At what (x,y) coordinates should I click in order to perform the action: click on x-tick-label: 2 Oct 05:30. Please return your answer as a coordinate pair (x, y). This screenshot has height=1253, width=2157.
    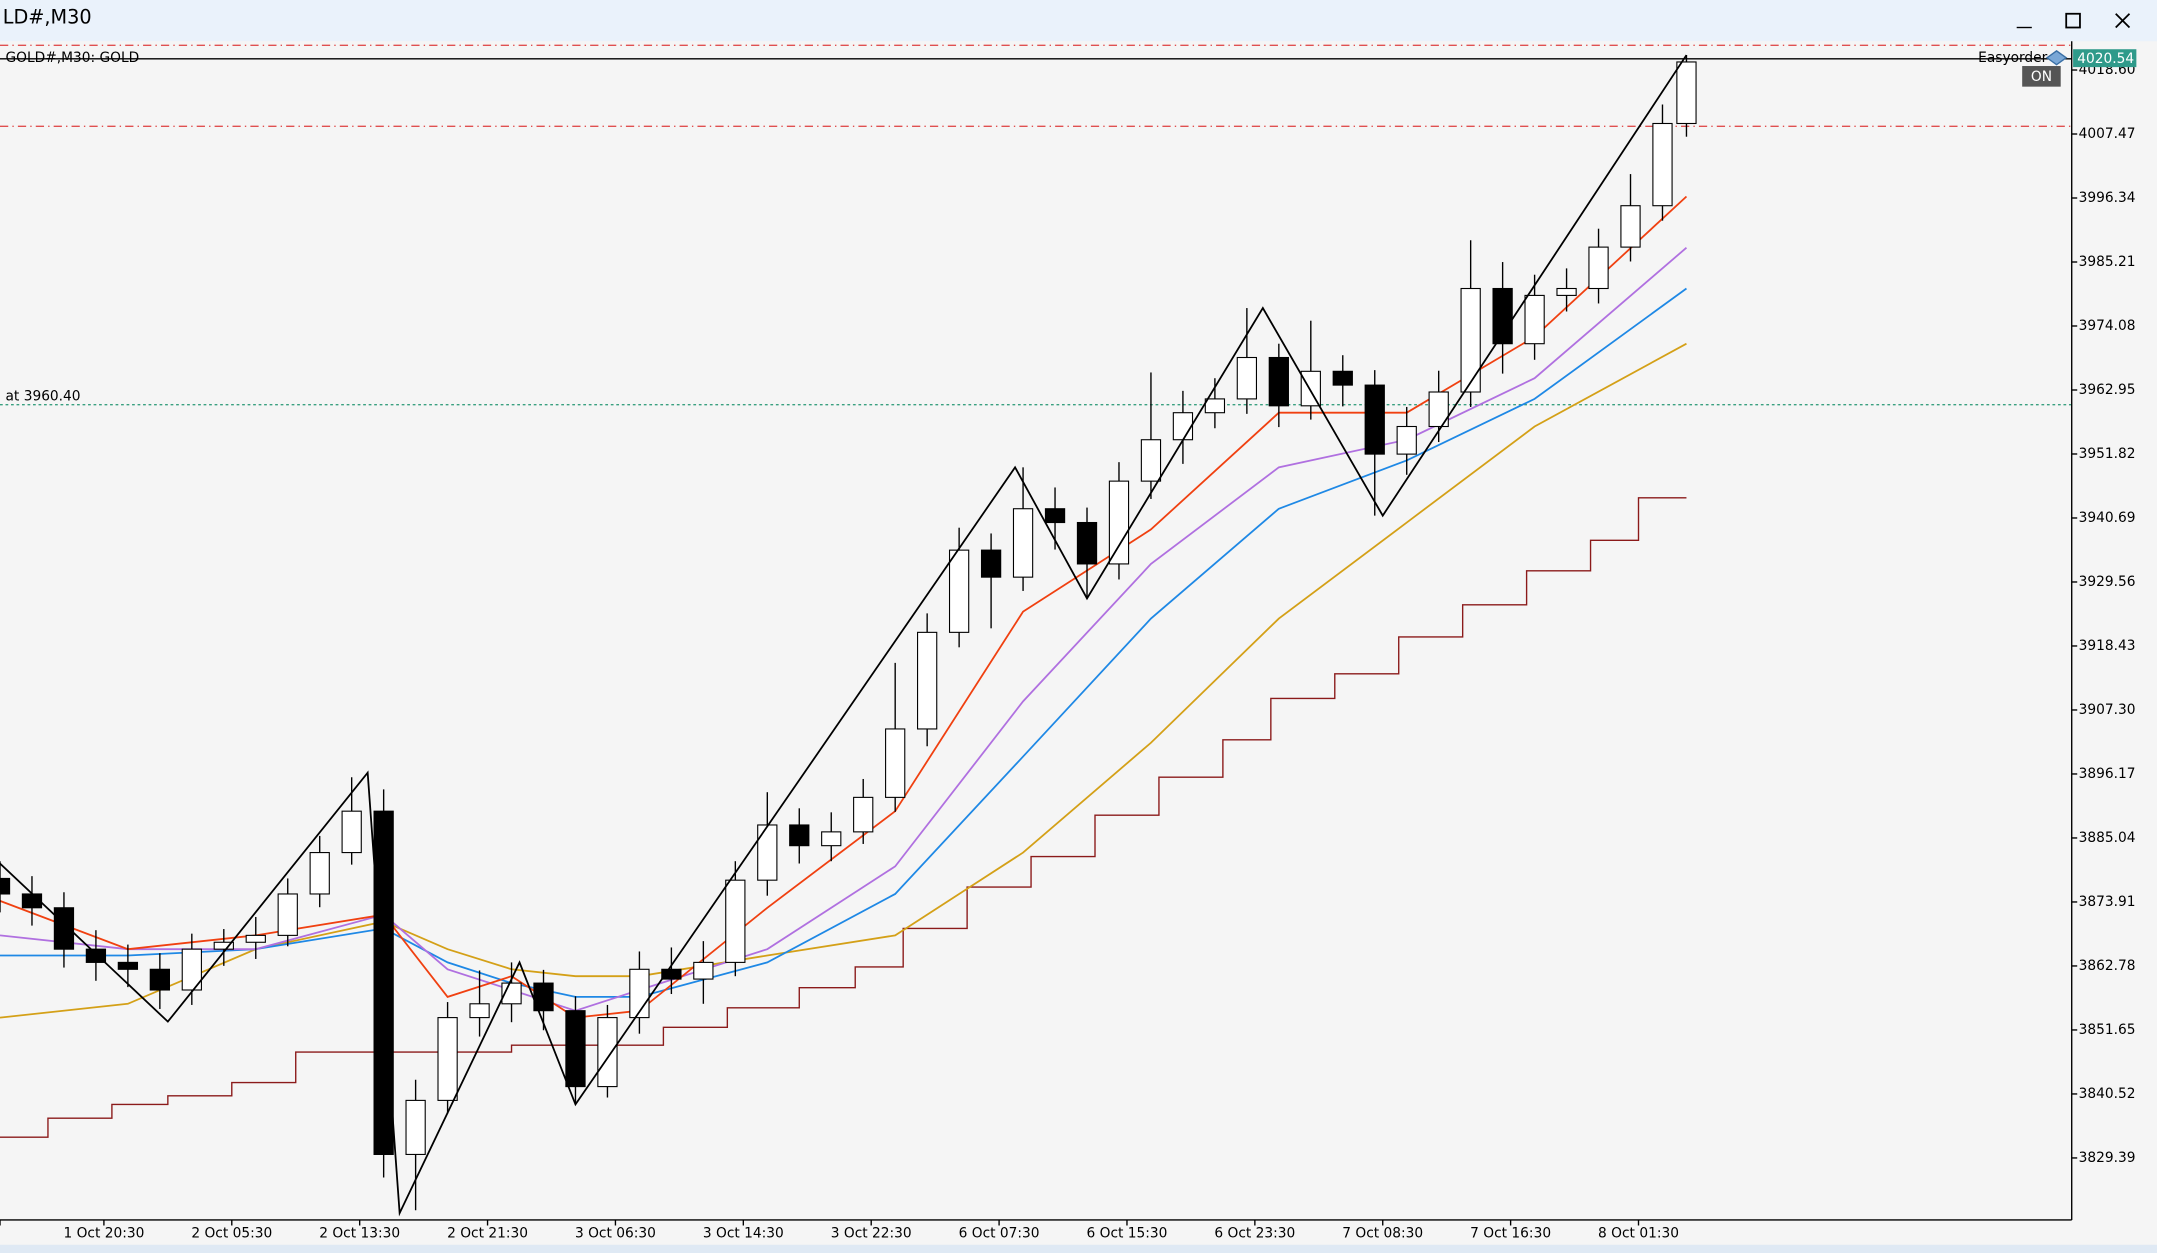
    Looking at the image, I should click on (231, 1234).